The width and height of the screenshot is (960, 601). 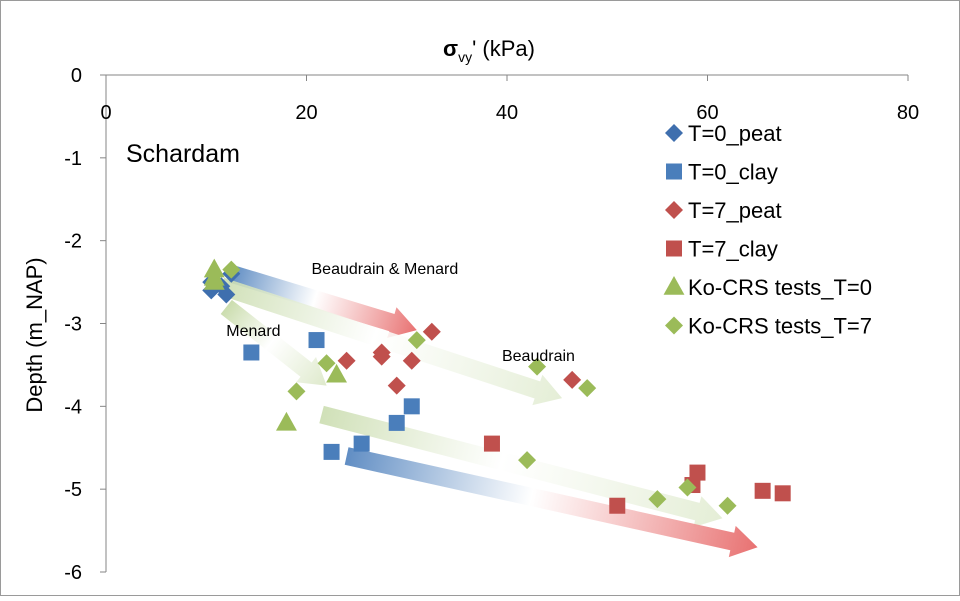 I want to click on annotation-labels: Beaudrain & Menard Menard Beaudrain, so click(x=400, y=313).